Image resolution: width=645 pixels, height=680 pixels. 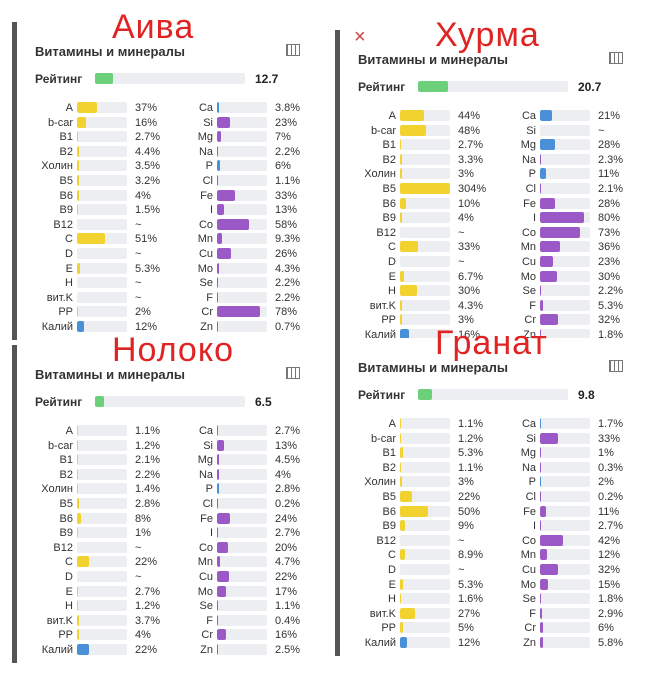 What do you see at coordinates (143, 533) in the screenshot?
I see `nutrient-value: 1%` at bounding box center [143, 533].